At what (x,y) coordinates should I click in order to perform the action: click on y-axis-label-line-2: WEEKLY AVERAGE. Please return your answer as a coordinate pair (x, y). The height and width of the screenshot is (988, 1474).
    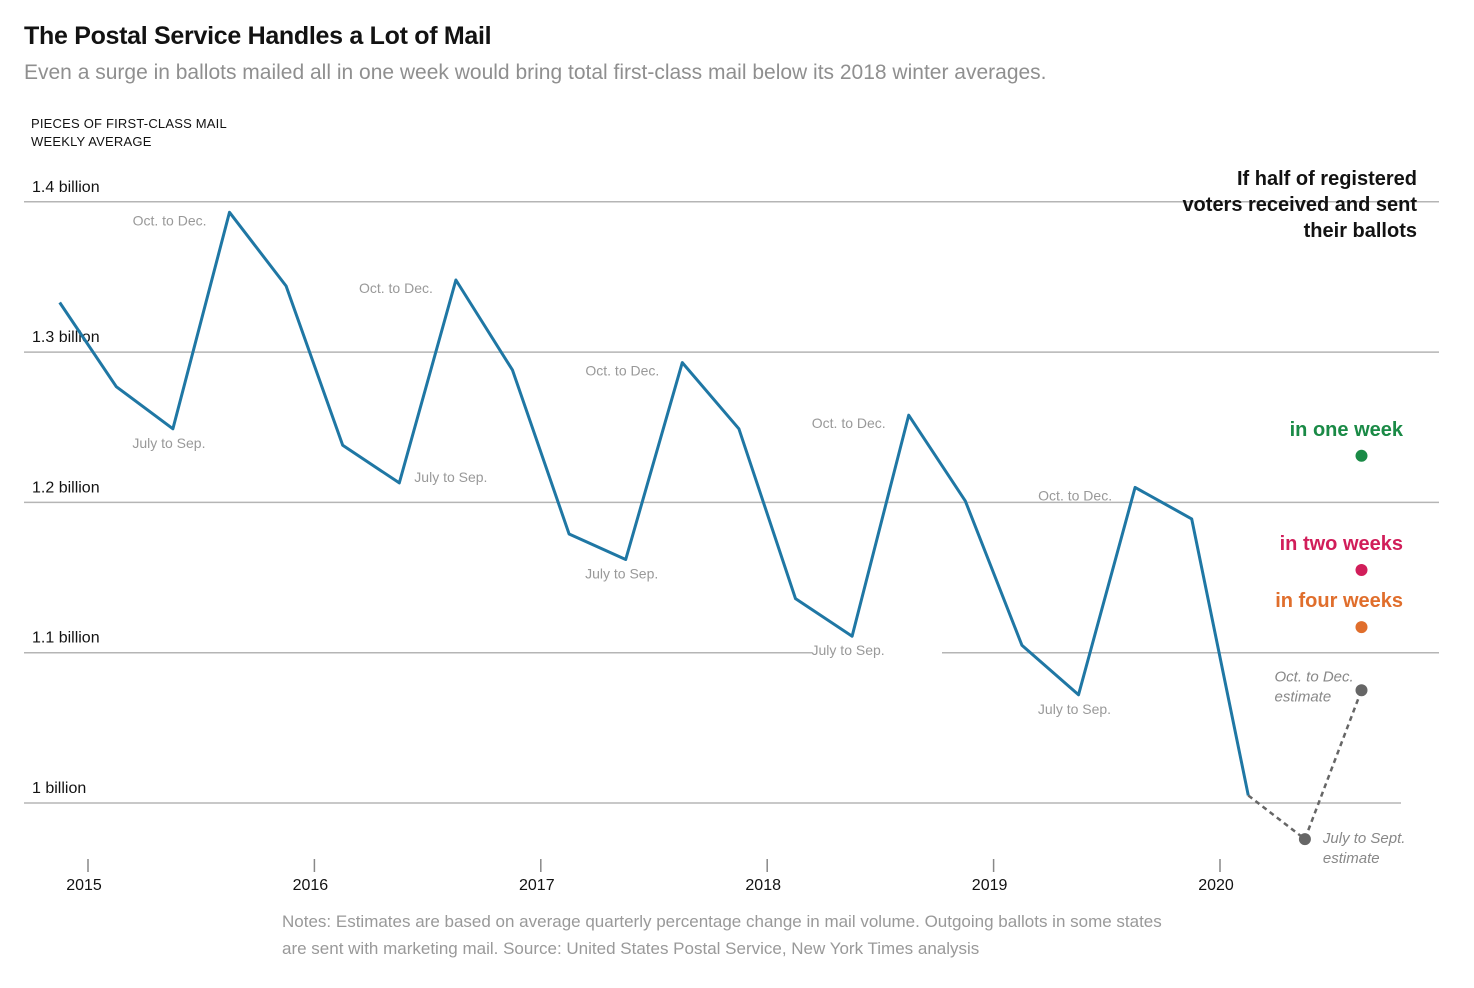
    Looking at the image, I should click on (91, 141).